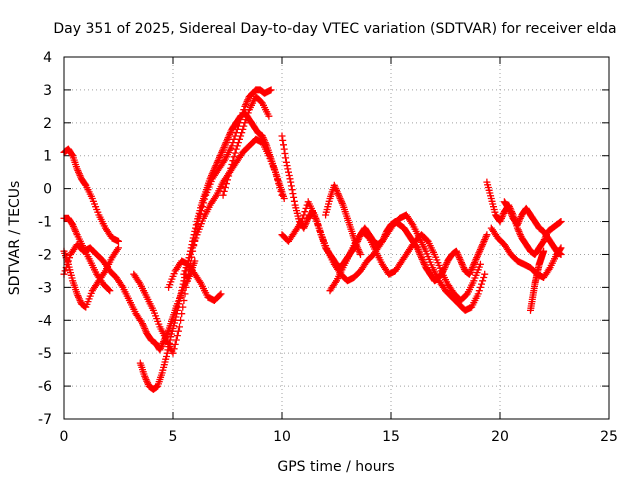  I want to click on y-tick-label: 1, so click(47, 157).